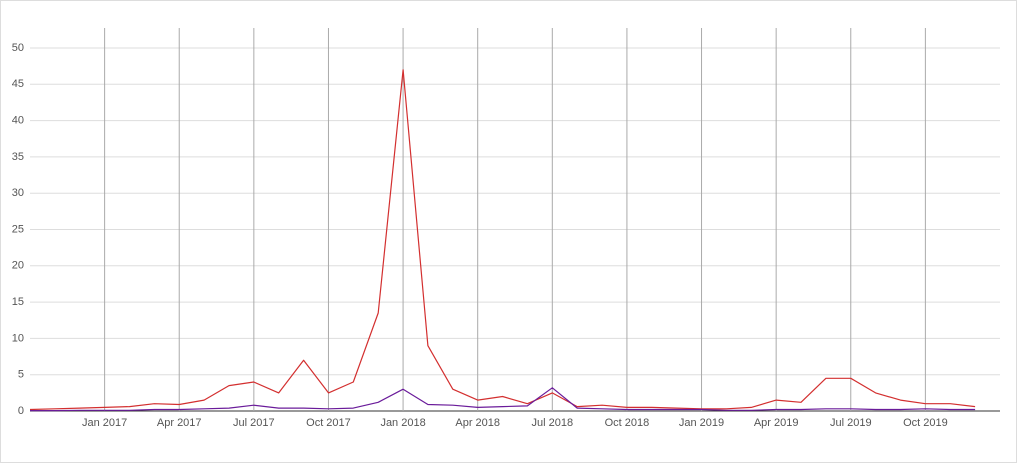  What do you see at coordinates (18, 157) in the screenshot?
I see `y-tick-label: 35` at bounding box center [18, 157].